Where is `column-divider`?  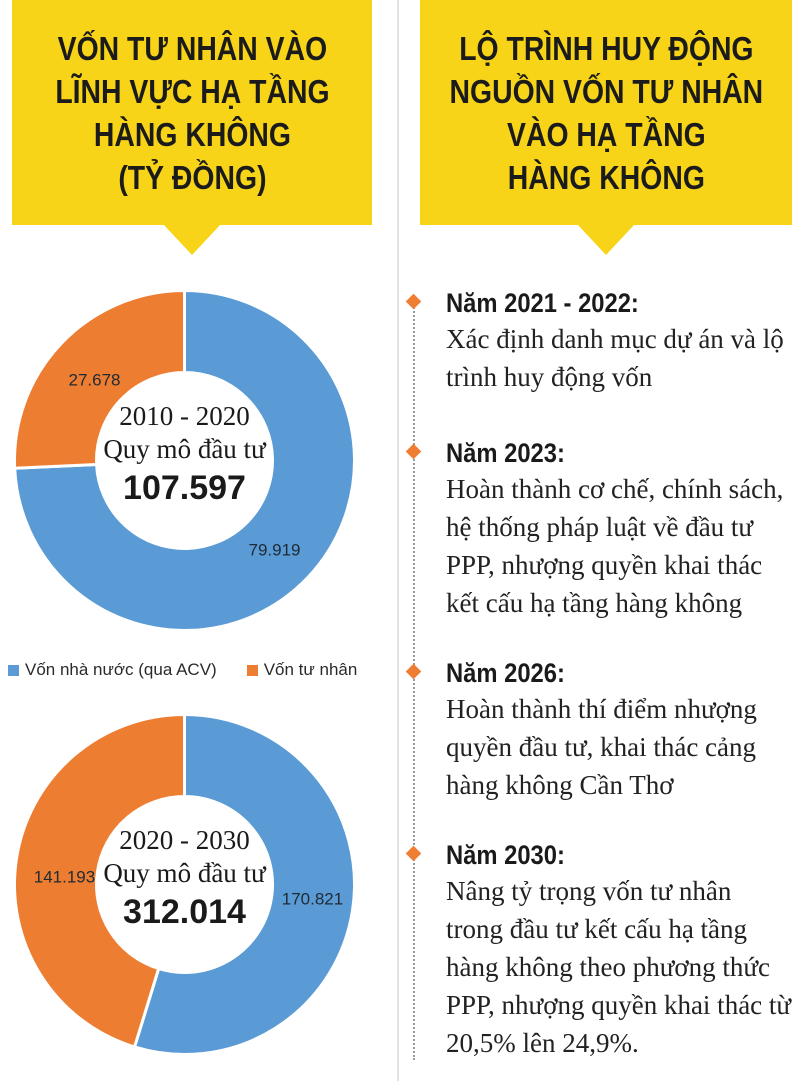
column-divider is located at coordinates (398, 540).